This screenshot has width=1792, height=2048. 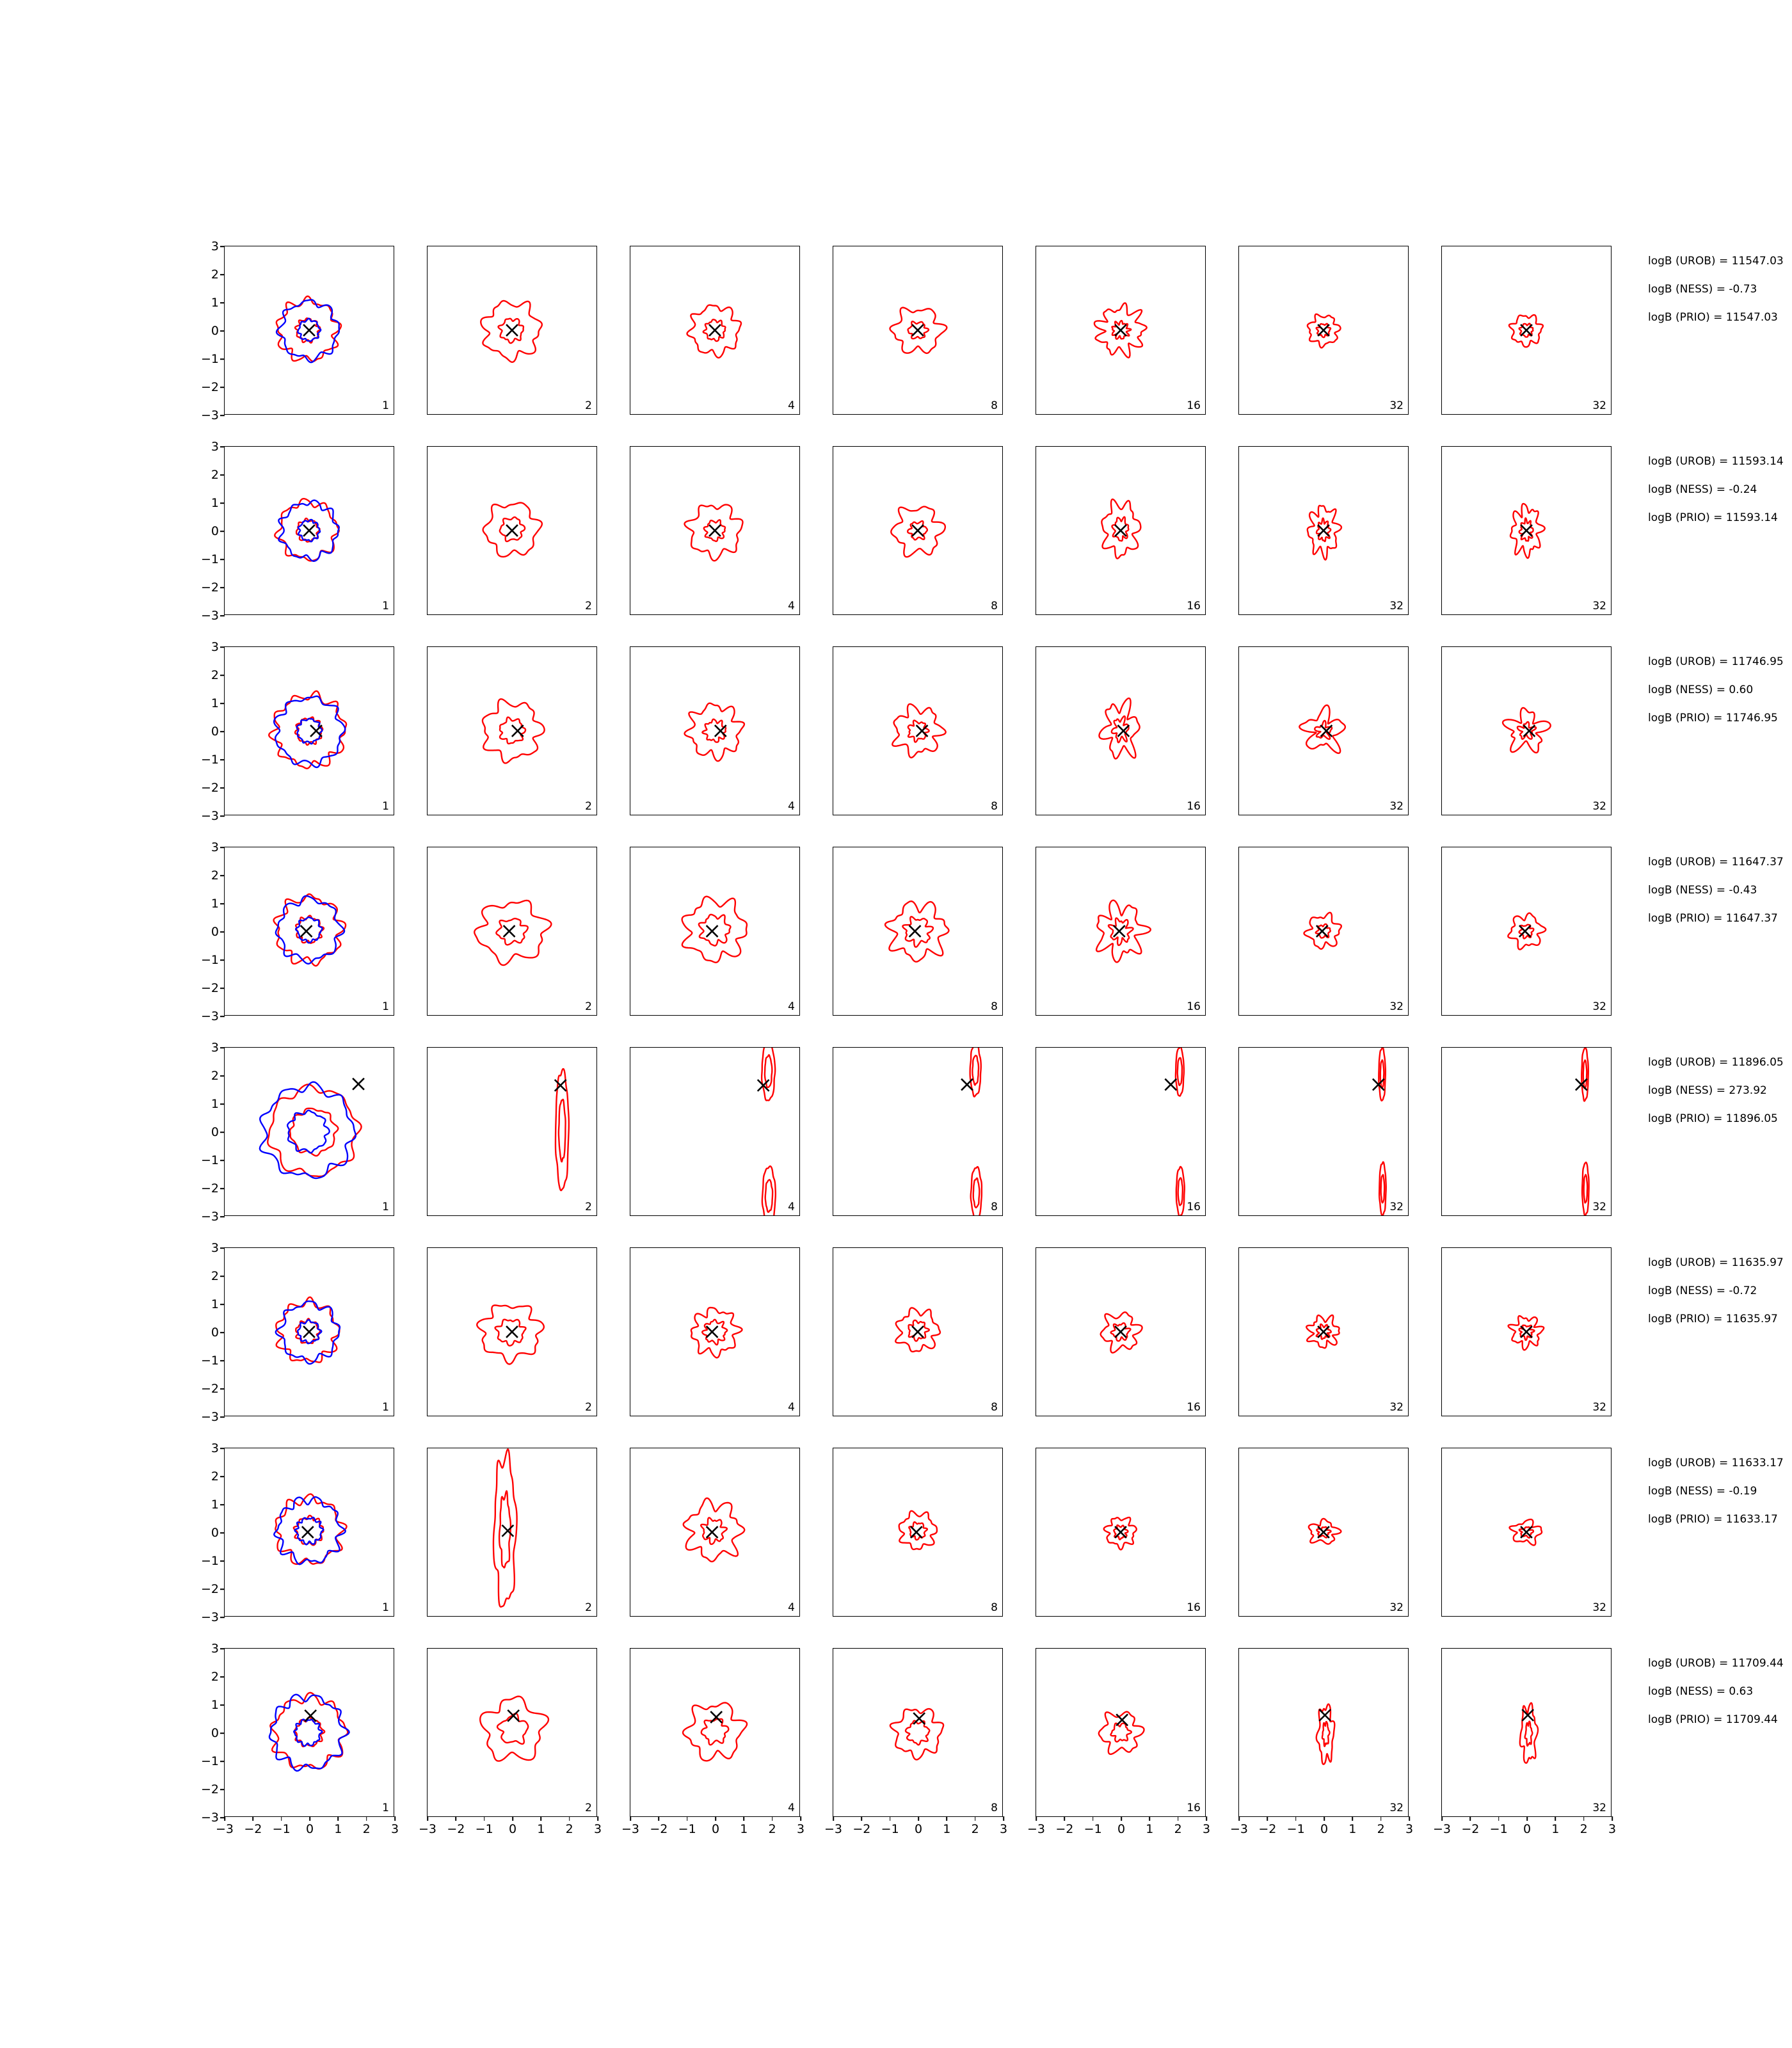 I want to click on contour-panel-r4-c4: 16, so click(x=1121, y=1131).